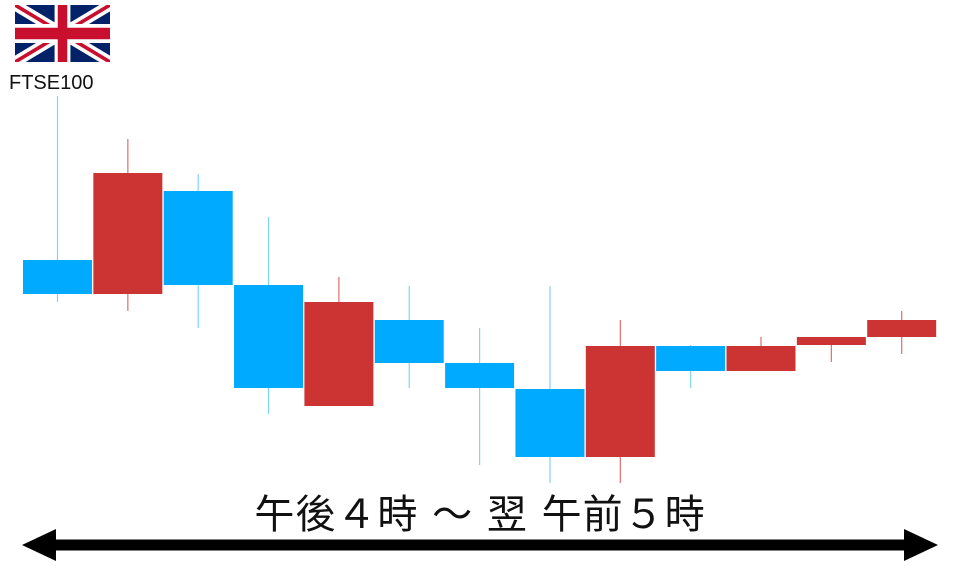  I want to click on index-label: FTSE100, so click(51, 83).